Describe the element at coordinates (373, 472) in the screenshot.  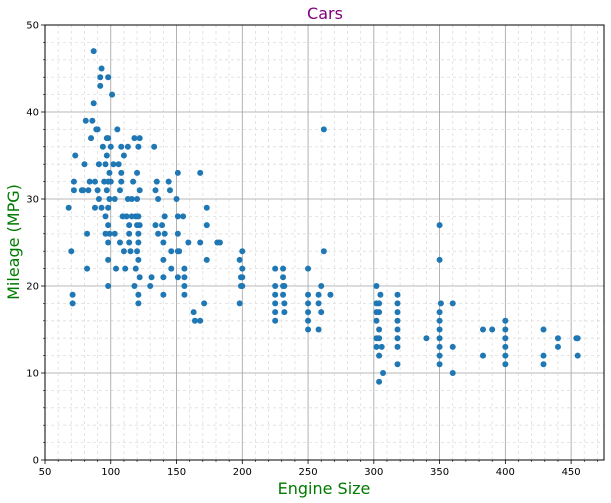
I see `x-tick-label: 300` at that location.